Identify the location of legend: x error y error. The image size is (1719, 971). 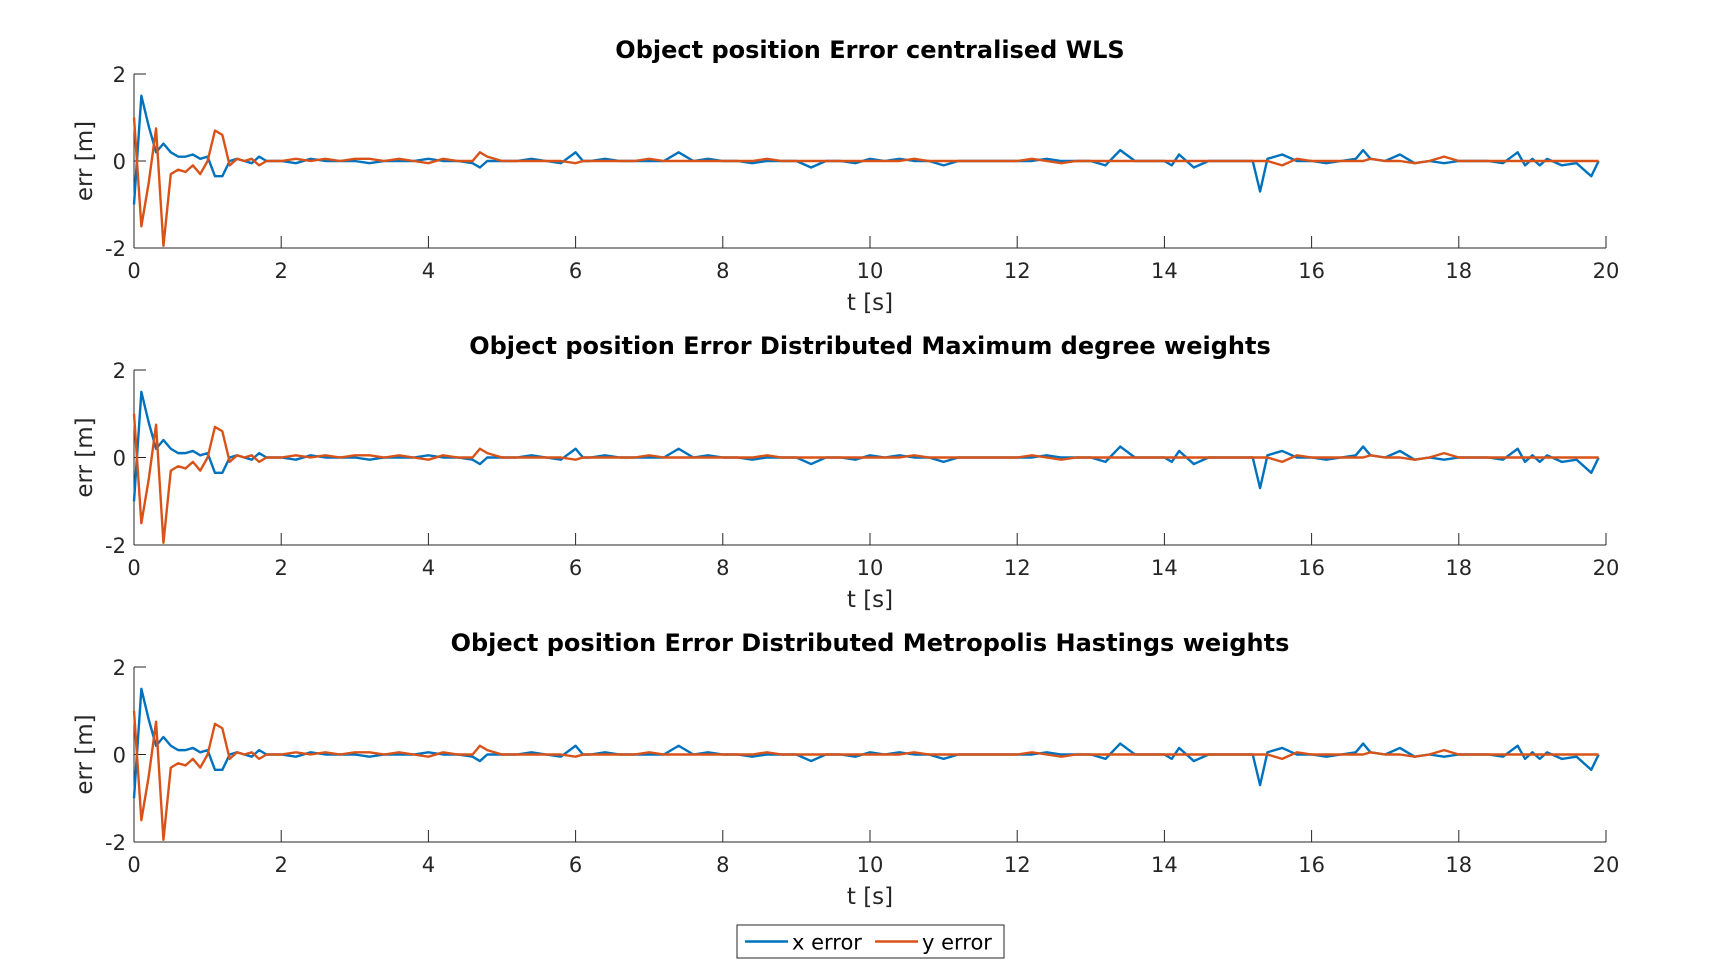
(870, 941).